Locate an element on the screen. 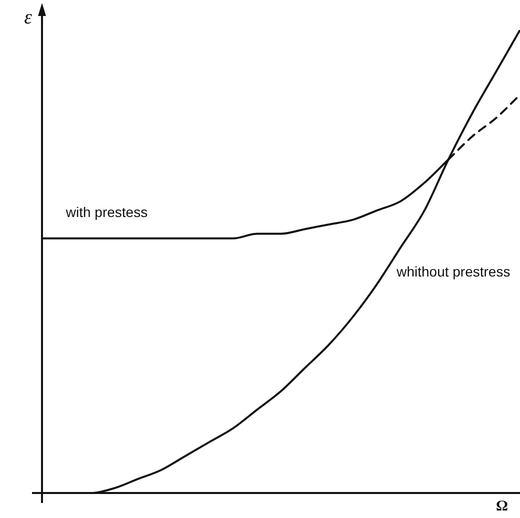 The image size is (520, 518). series-label: whithout prestress is located at coordinates (453, 272).